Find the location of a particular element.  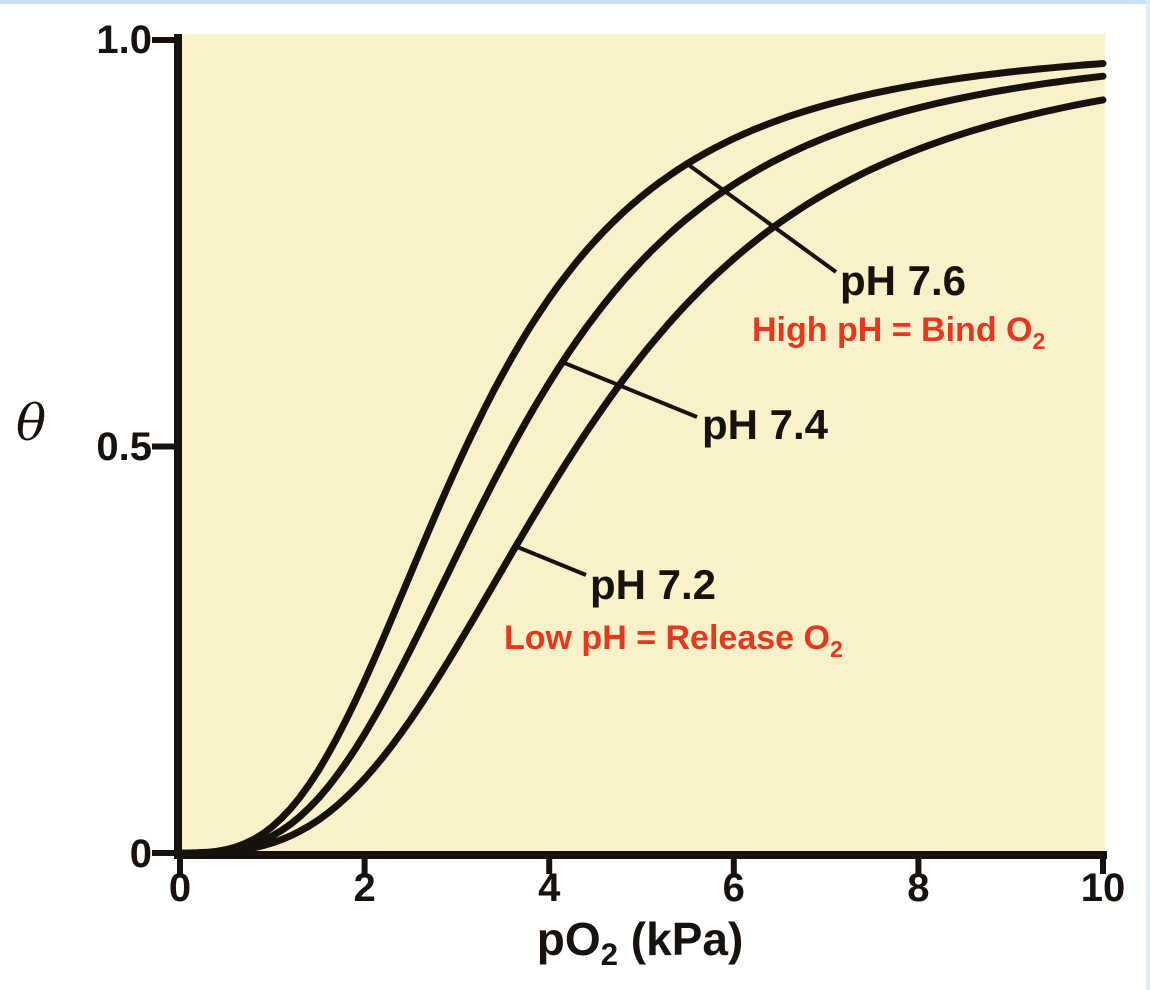

x-axis-title: pO2 (kPa) is located at coordinates (640, 941).